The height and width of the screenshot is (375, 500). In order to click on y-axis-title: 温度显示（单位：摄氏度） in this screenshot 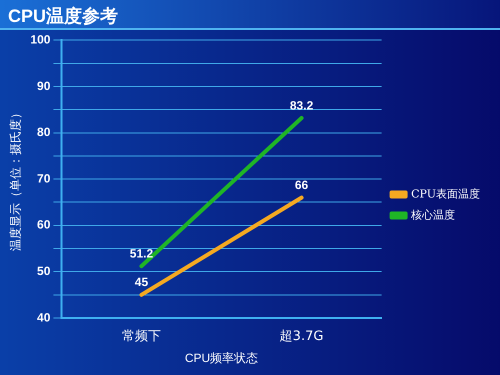, I will do `click(15, 179)`.